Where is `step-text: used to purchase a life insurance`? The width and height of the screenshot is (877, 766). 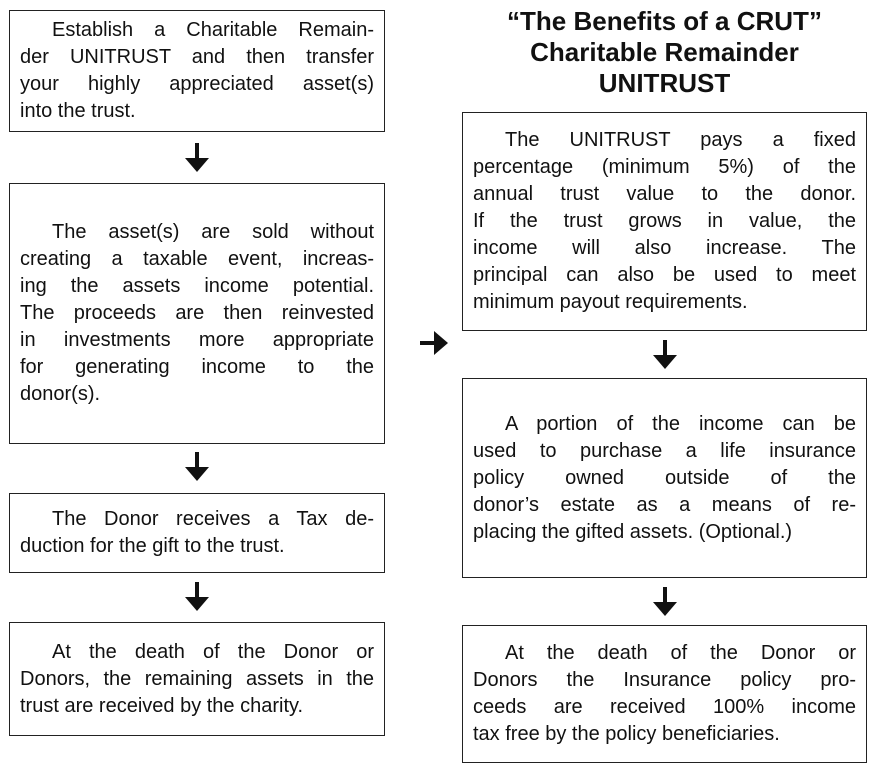 step-text: used to purchase a life insurance is located at coordinates (664, 450).